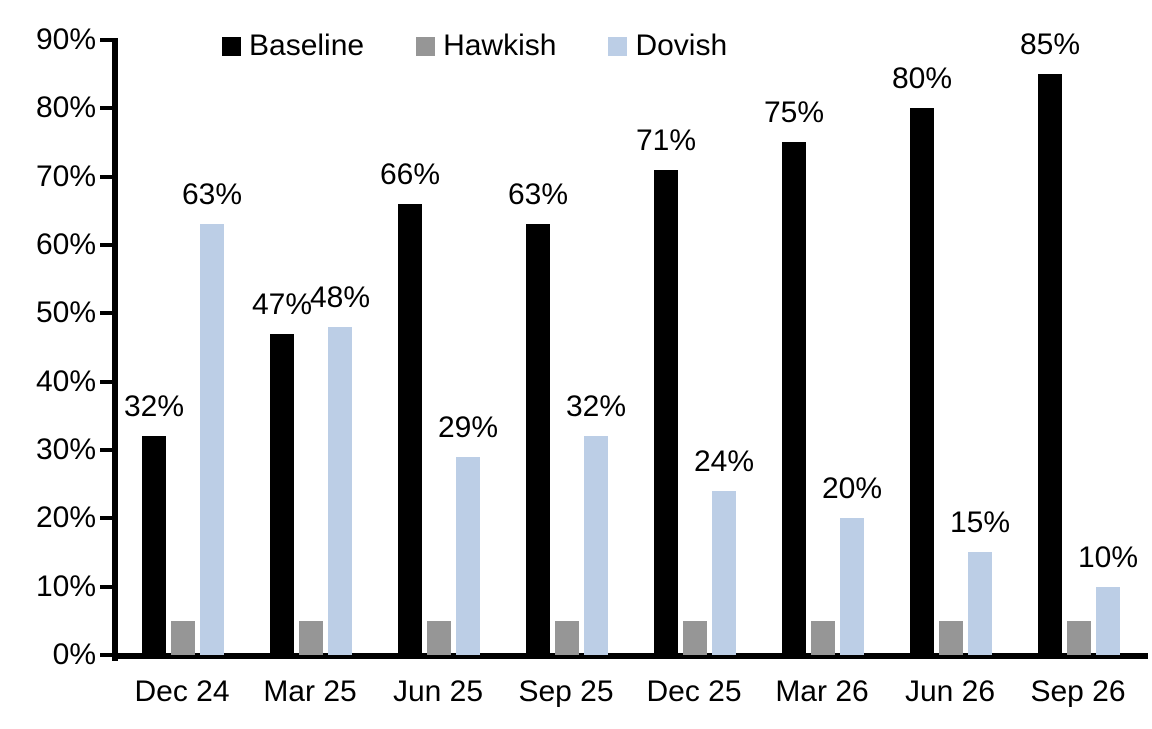  Describe the element at coordinates (426, 46) in the screenshot. I see `hawkish-swatch-icon` at that location.